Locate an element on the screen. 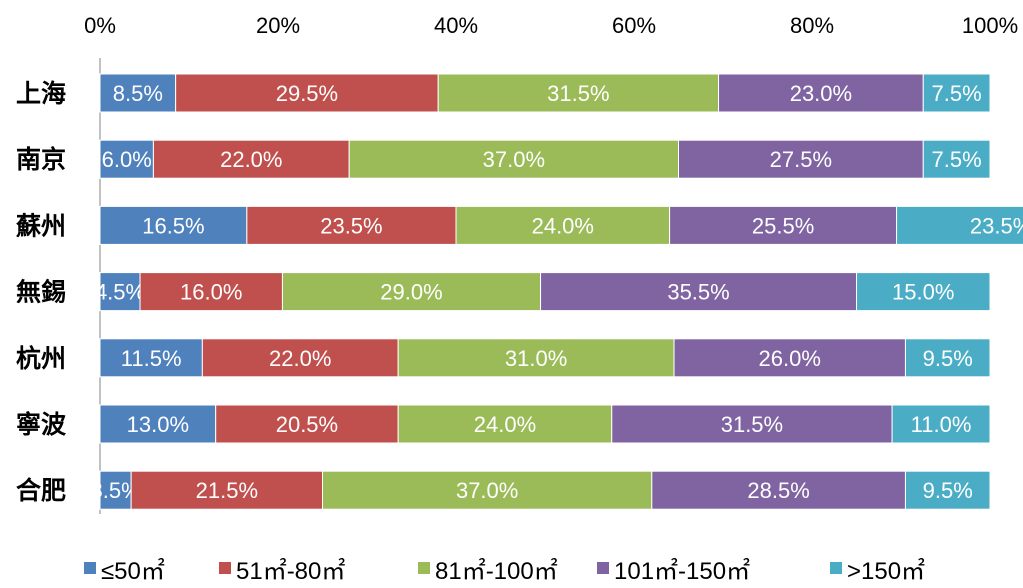 Image resolution: width=1023 pixels, height=588 pixels. legend-item: 81㎡-100㎡ is located at coordinates (488, 571).